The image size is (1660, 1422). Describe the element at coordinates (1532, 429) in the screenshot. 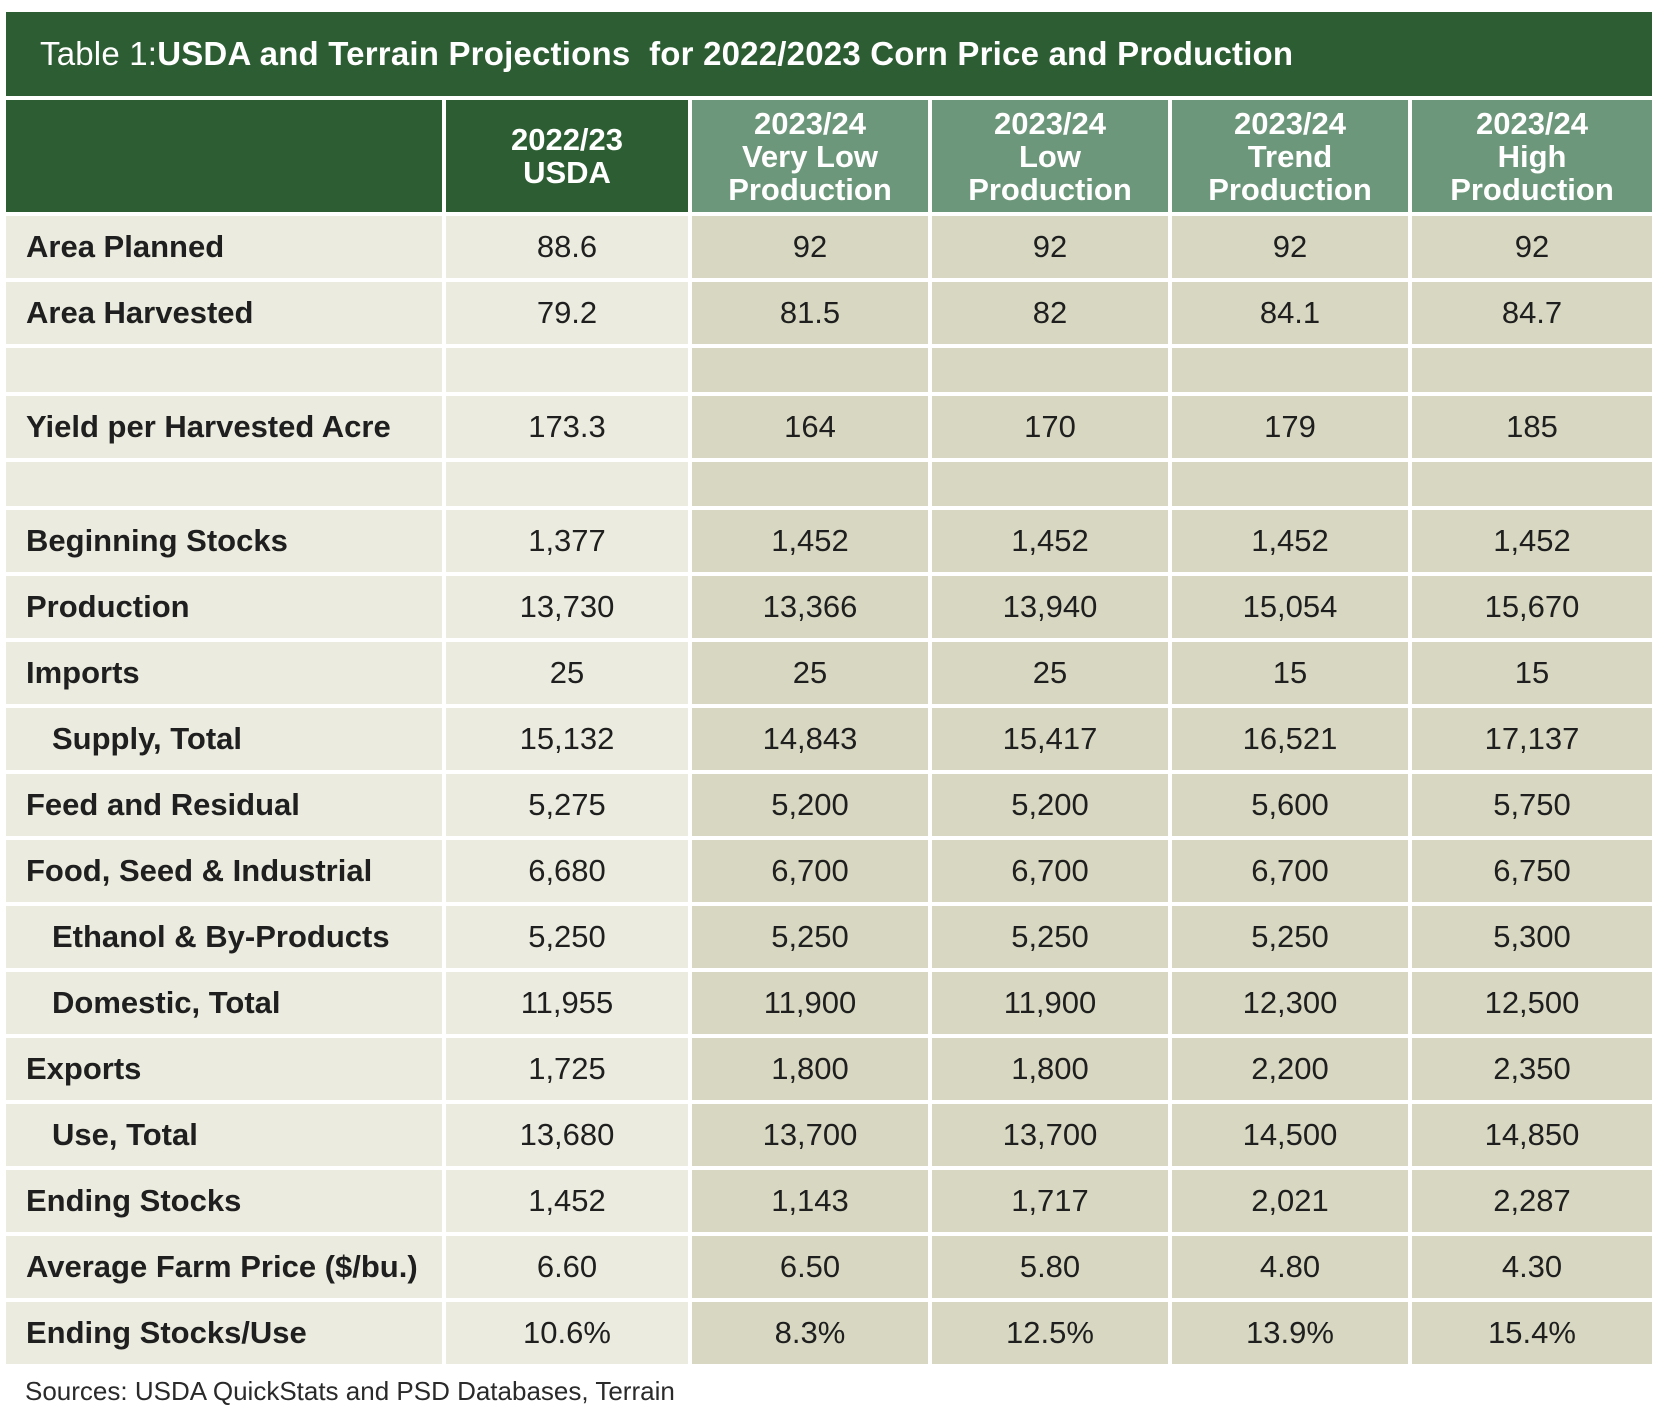

I see `value-cell: 185` at that location.